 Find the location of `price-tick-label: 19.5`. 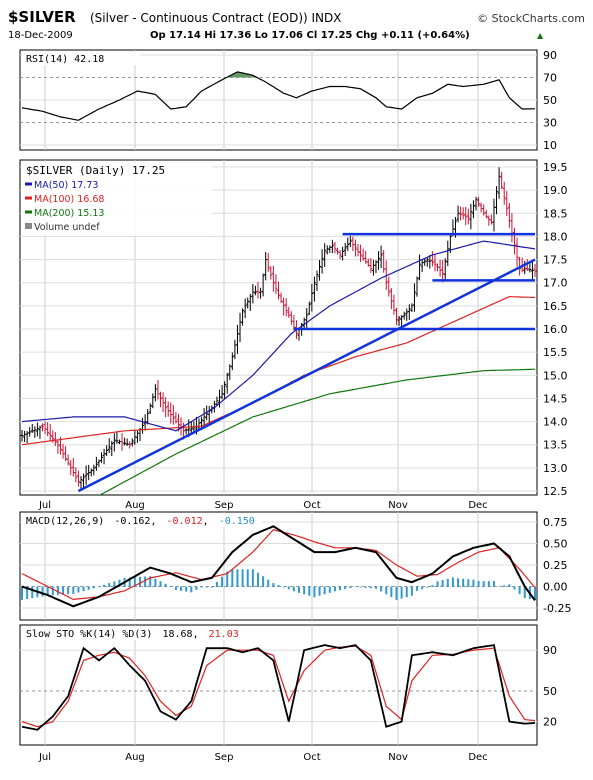

price-tick-label: 19.5 is located at coordinates (555, 167).